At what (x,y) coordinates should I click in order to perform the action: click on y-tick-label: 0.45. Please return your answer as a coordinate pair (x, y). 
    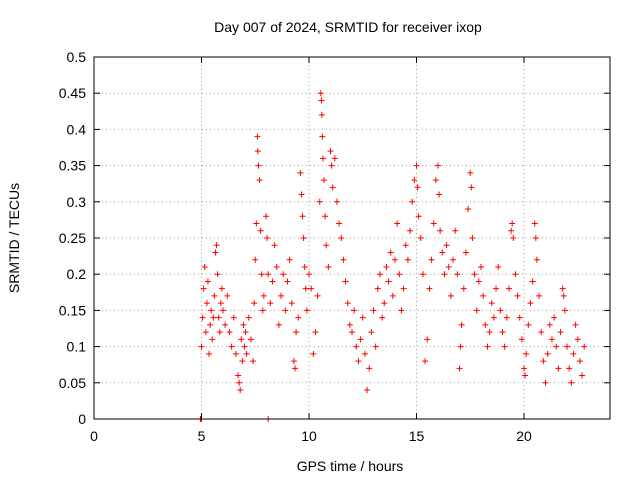
    Looking at the image, I should click on (72, 93).